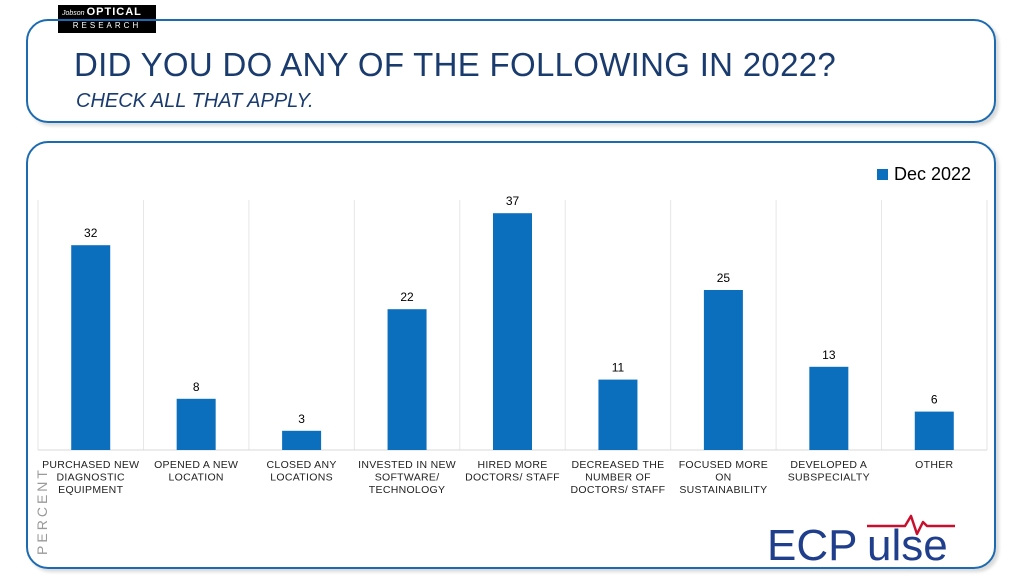 Image resolution: width=1024 pixels, height=577 pixels. Describe the element at coordinates (934, 465) in the screenshot. I see `category-label: OTHER` at that location.